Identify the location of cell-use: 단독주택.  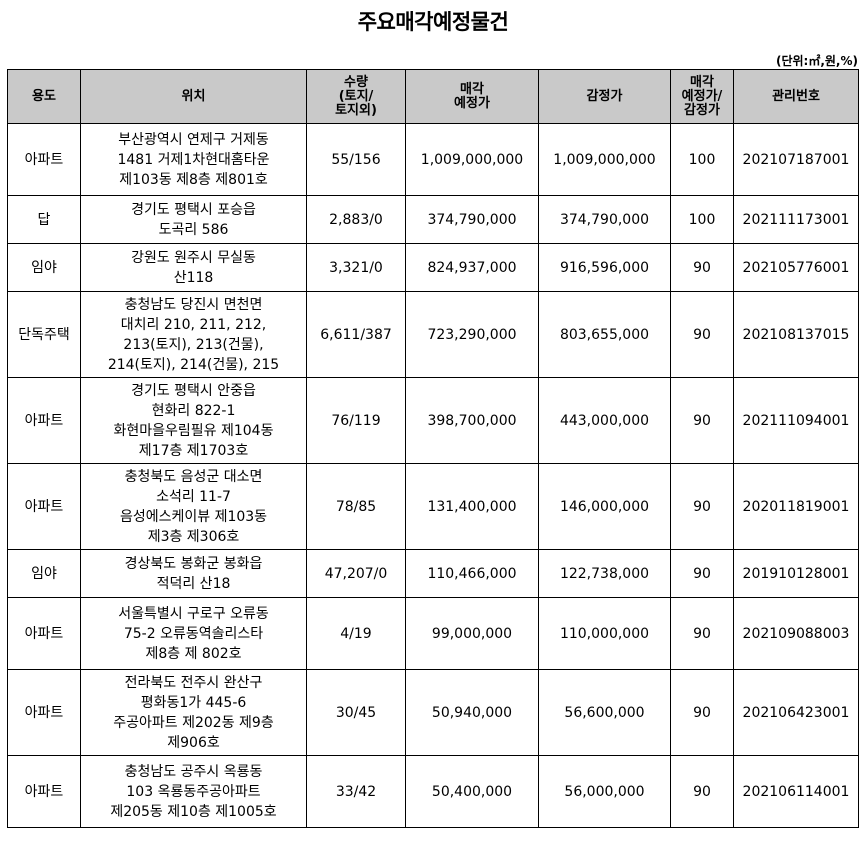
(44, 334).